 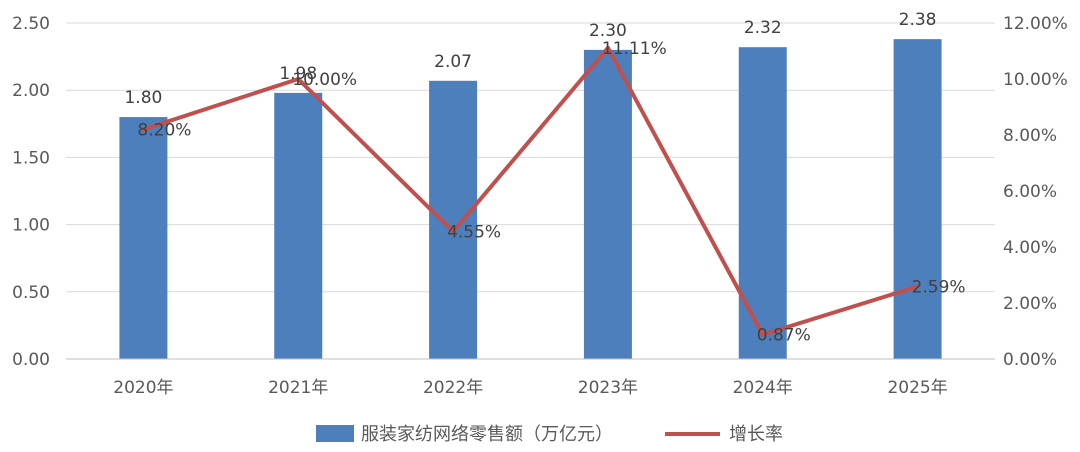 I want to click on x-axis-tick-label: 2024年, so click(x=763, y=388).